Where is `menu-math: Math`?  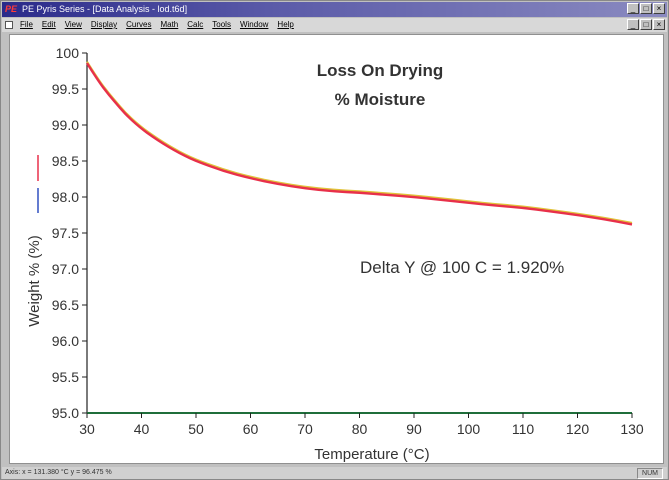 menu-math: Math is located at coordinates (169, 24).